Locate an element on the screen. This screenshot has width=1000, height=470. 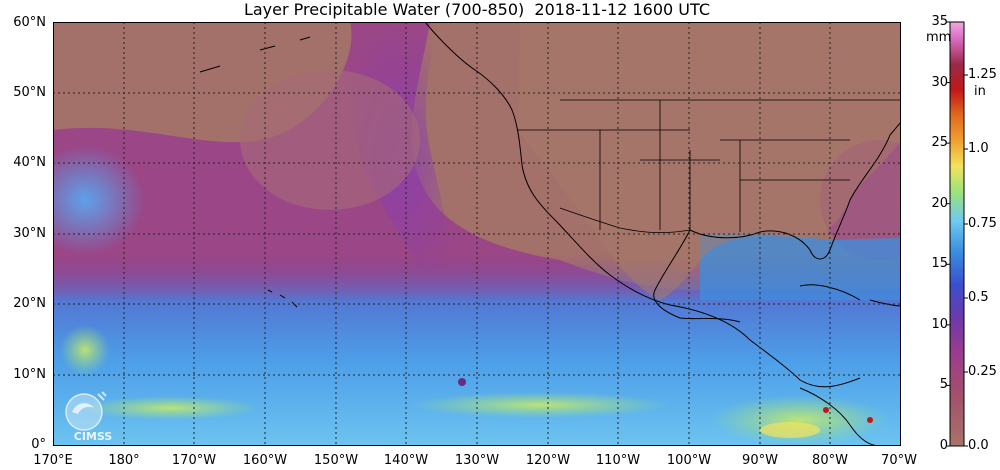
west-pacific-moist-patch is located at coordinates (99, 200).